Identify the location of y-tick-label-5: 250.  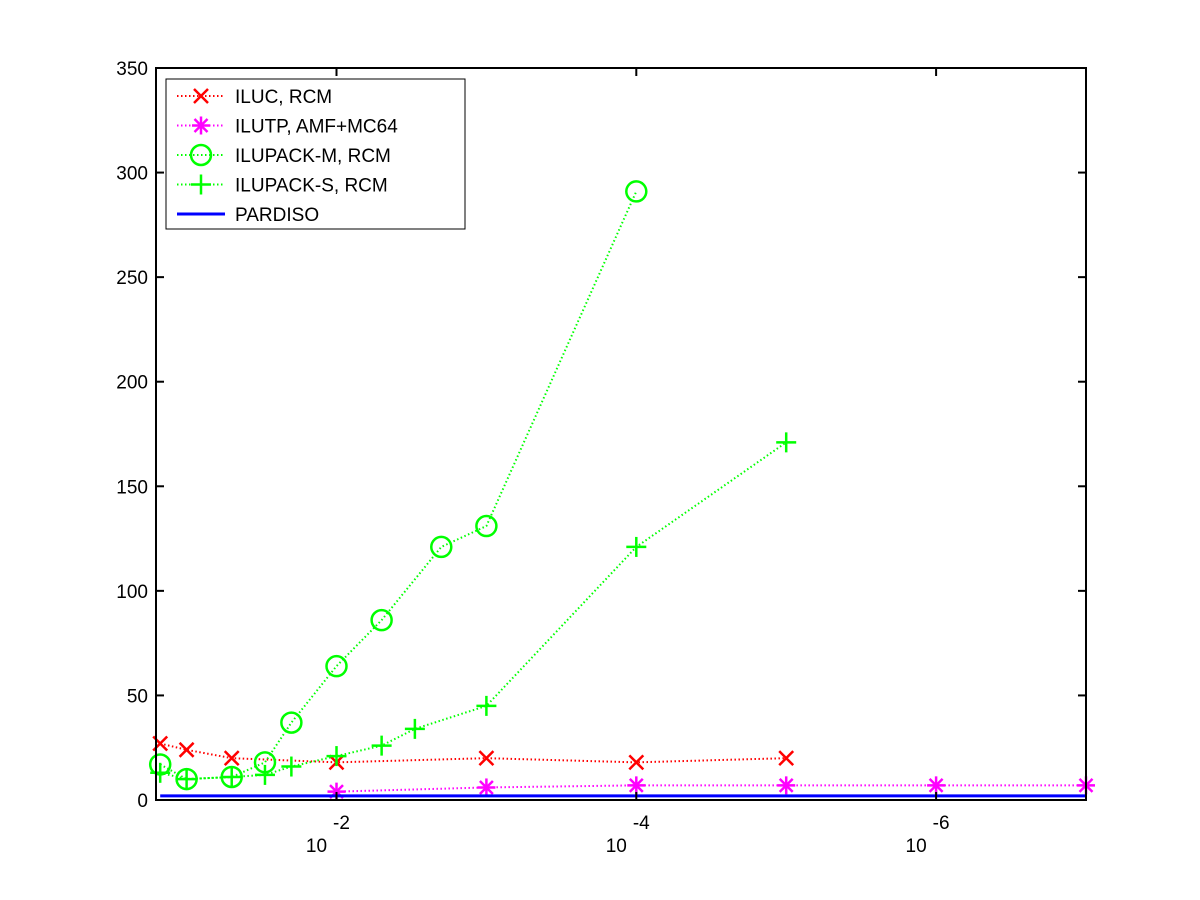
(132, 278).